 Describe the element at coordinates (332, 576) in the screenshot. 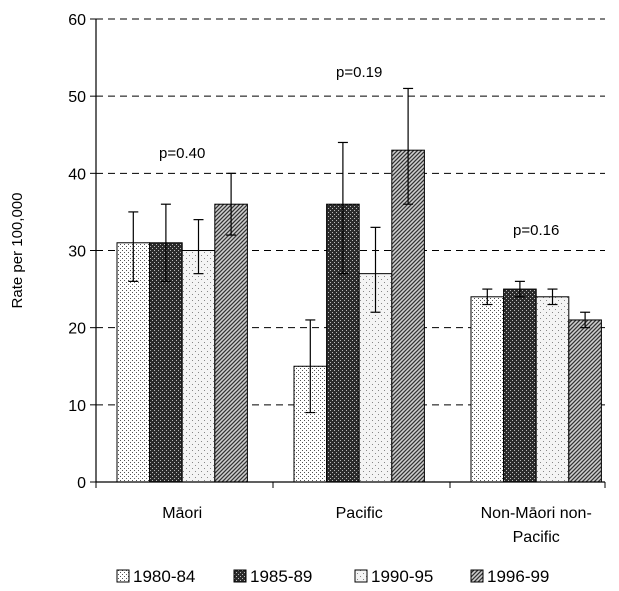

I see `legend: 1980-84 1985-89 1990-95 1996-99` at that location.